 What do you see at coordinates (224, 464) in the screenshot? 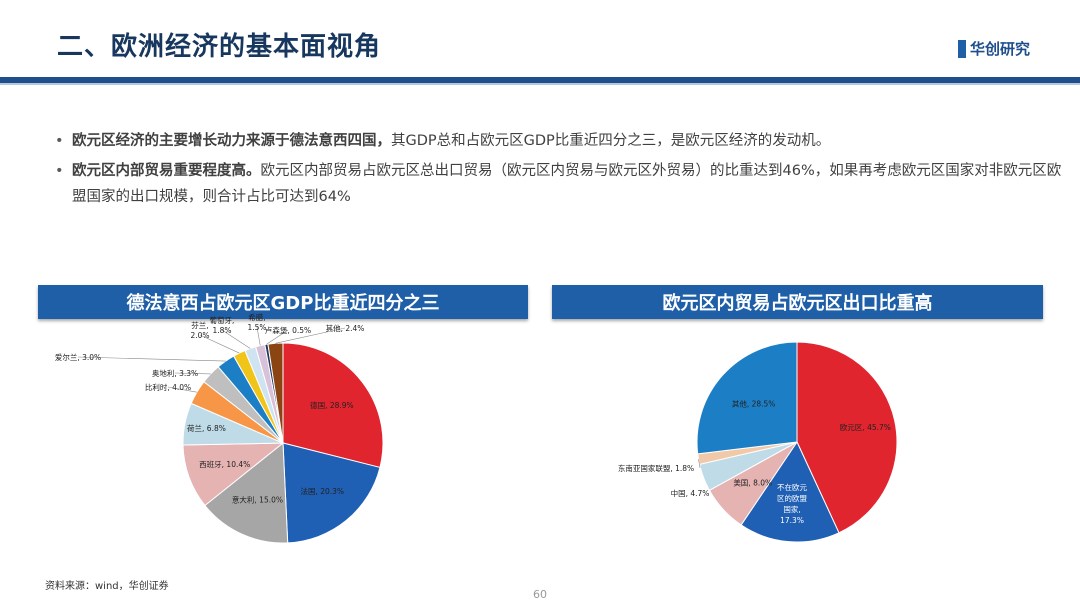
I see `gdp-slice-label: 西班牙, 10.4%` at bounding box center [224, 464].